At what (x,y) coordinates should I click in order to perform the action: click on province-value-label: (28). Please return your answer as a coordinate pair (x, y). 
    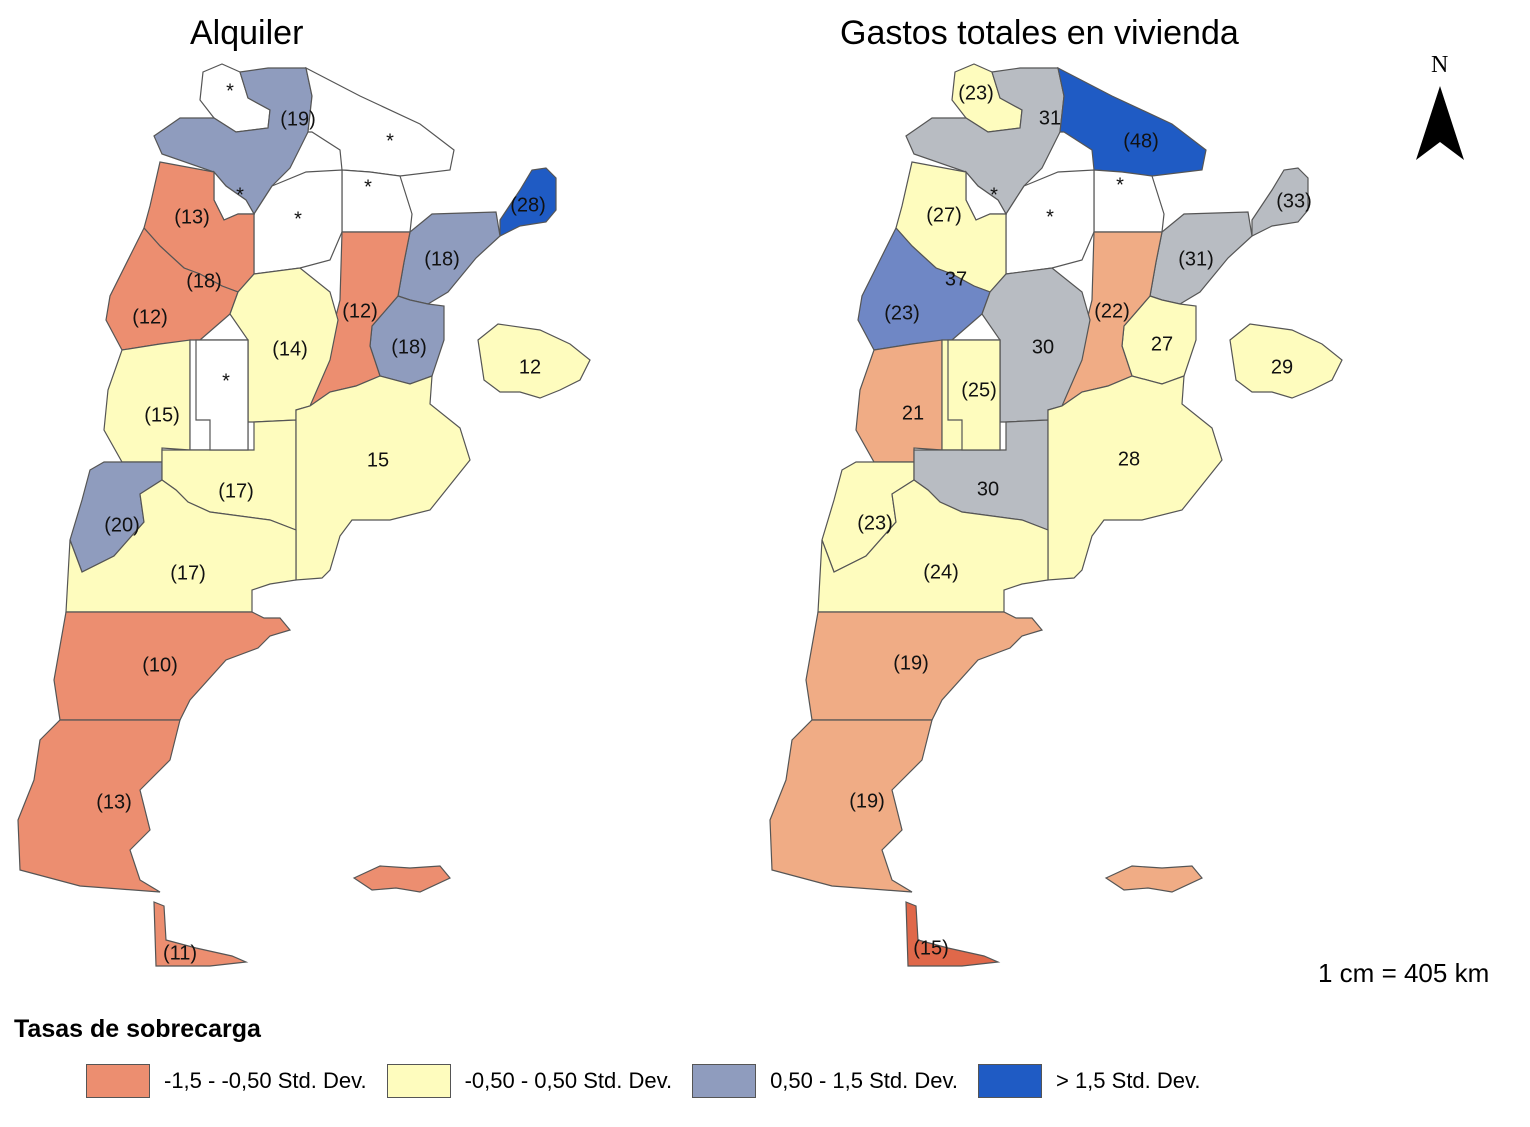
    Looking at the image, I should click on (528, 205).